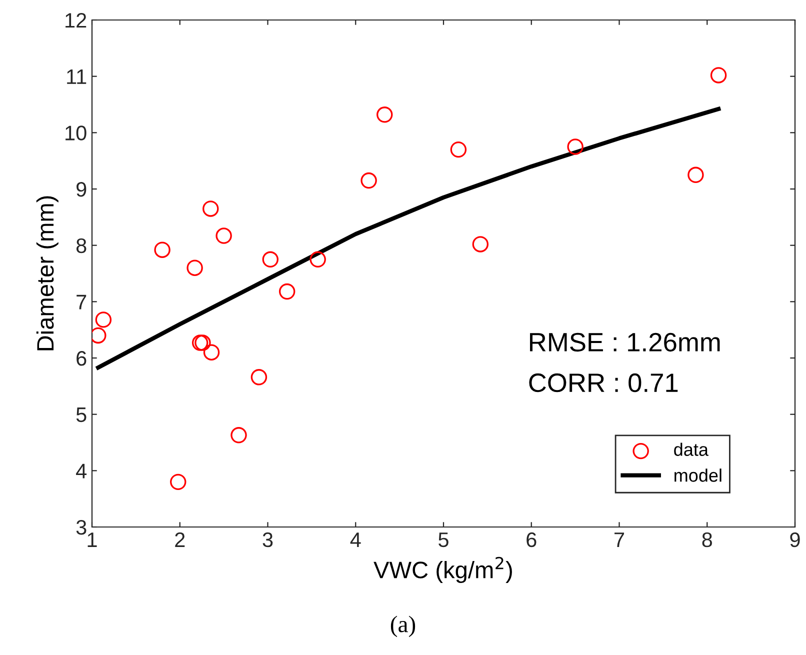  What do you see at coordinates (76, 77) in the screenshot?
I see `y-tick-label: 11` at bounding box center [76, 77].